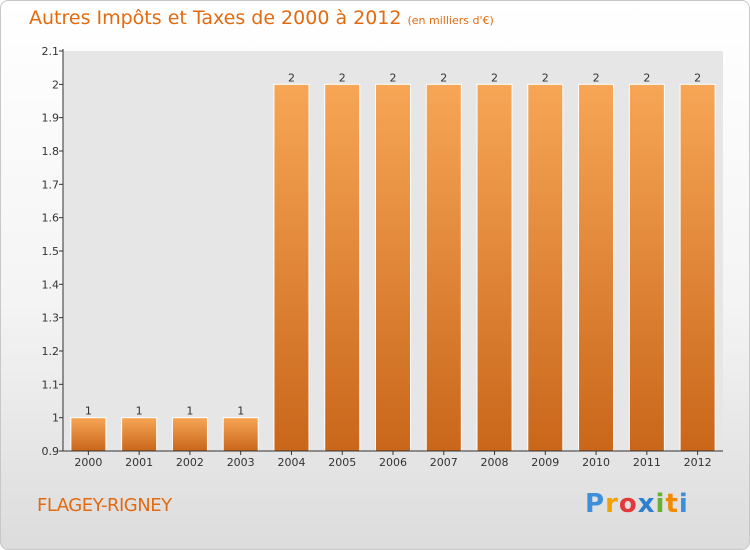 Image resolution: width=750 pixels, height=550 pixels. Describe the element at coordinates (647, 462) in the screenshot. I see `x-tick-label: 2011` at that location.